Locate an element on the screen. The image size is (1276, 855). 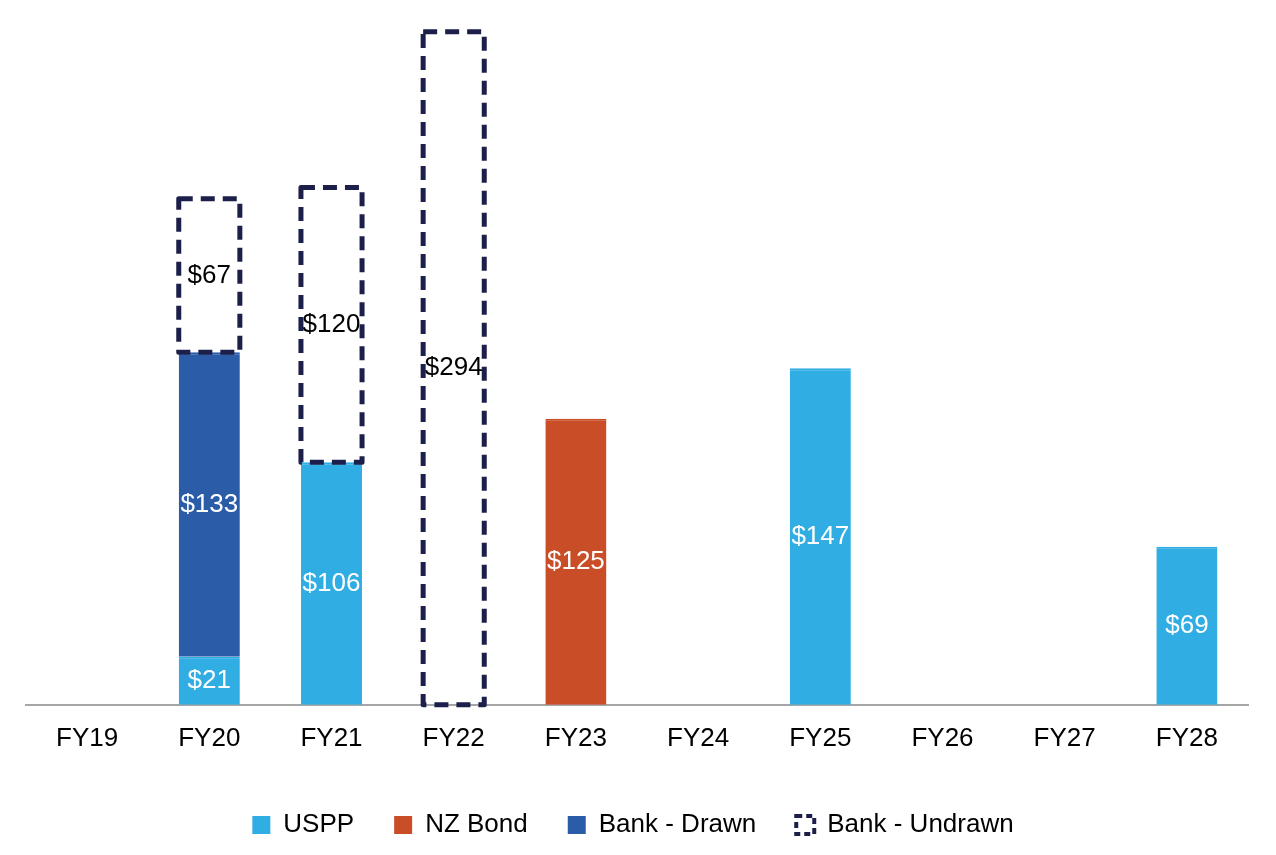
data-label: $21 is located at coordinates (209, 678).